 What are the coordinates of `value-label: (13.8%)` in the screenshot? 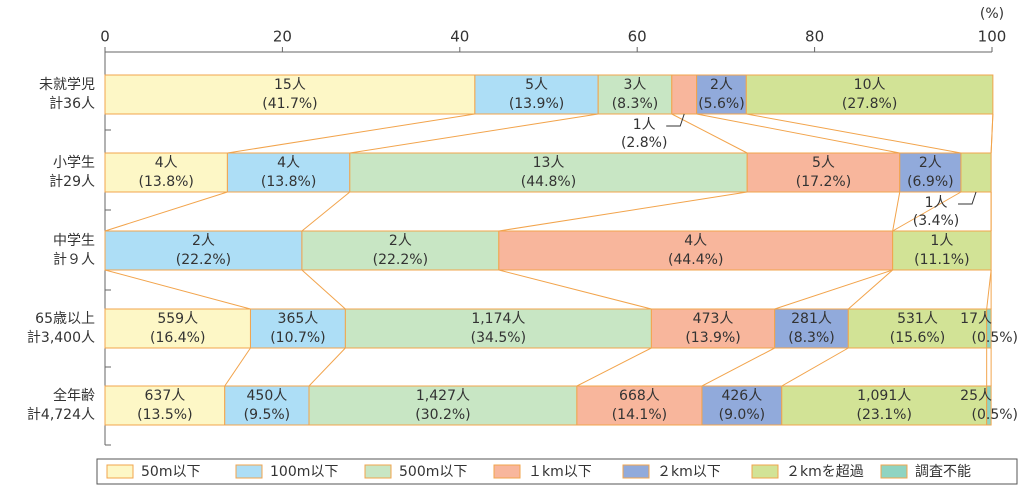 It's located at (165, 182).